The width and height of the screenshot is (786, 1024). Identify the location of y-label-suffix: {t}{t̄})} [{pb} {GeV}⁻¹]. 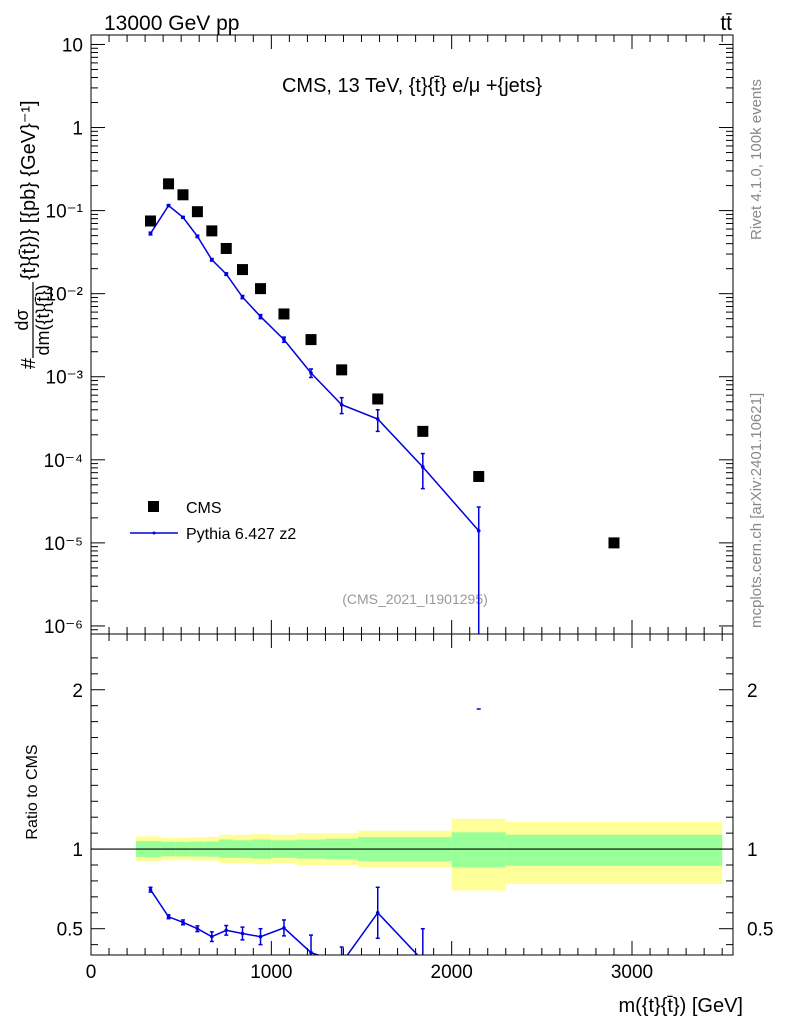
(29, 190).